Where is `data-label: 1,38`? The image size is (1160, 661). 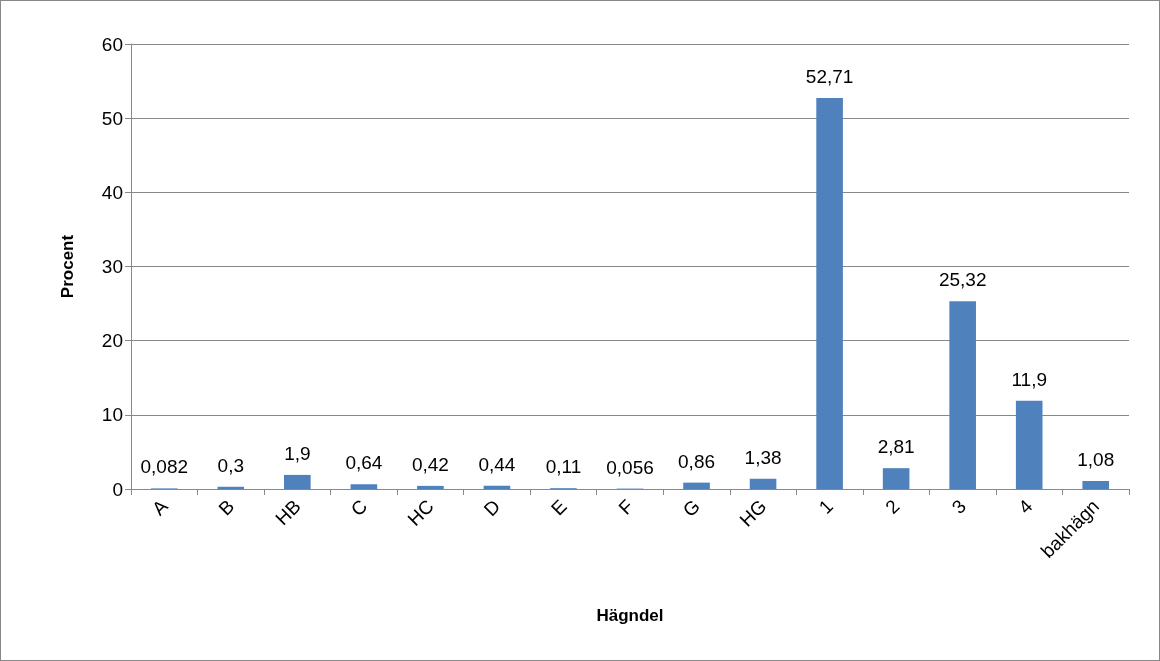
data-label: 1,38 is located at coordinates (763, 457).